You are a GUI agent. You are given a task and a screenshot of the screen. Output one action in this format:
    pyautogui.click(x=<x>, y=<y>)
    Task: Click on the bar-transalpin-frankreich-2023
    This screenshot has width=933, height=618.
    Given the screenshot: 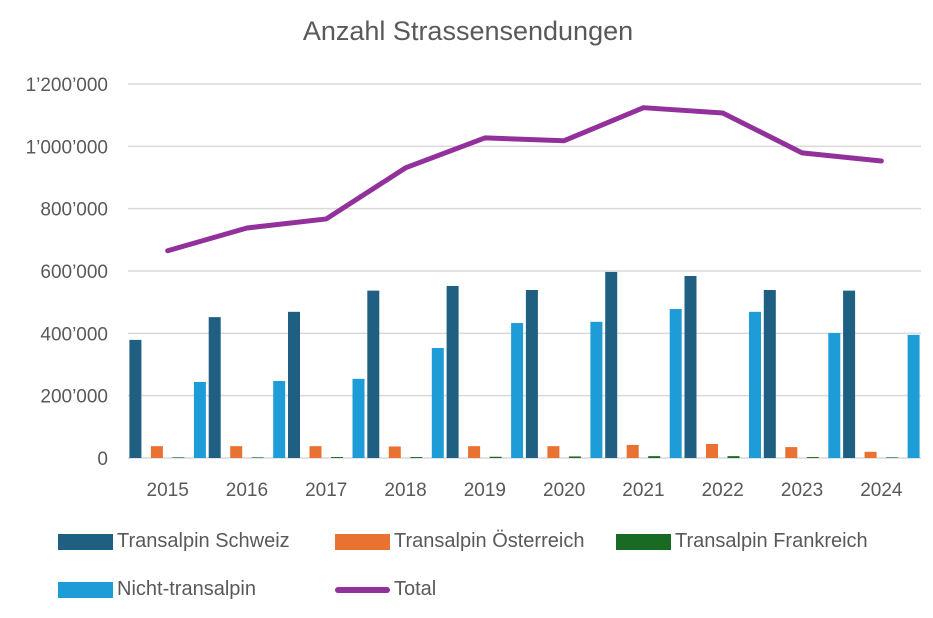 What is the action you would take?
    pyautogui.click(x=812, y=457)
    